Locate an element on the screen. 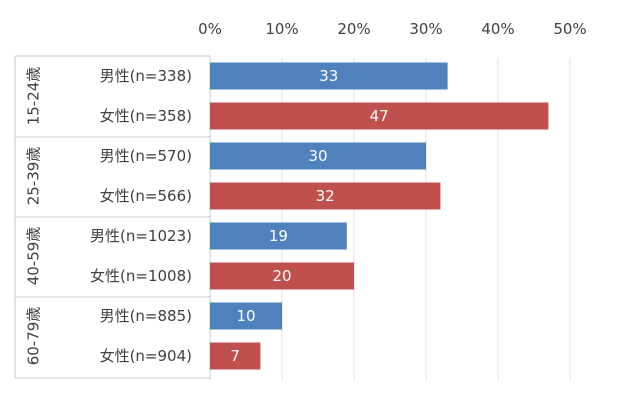 The image size is (620, 411). data-label: 19 is located at coordinates (278, 236).